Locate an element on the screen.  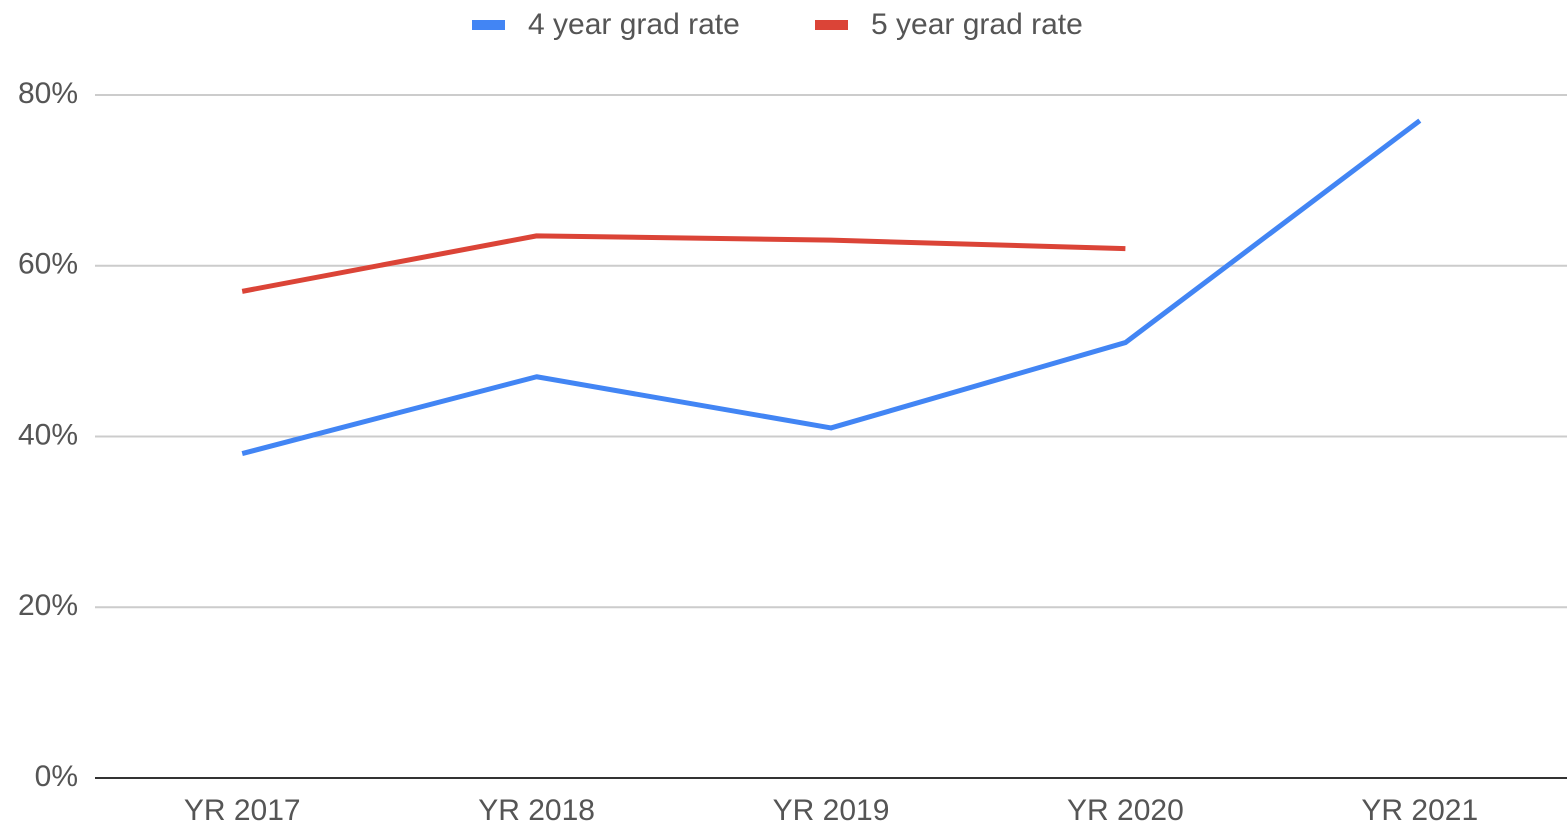
x-tick-label: YR 2020 is located at coordinates (1125, 810).